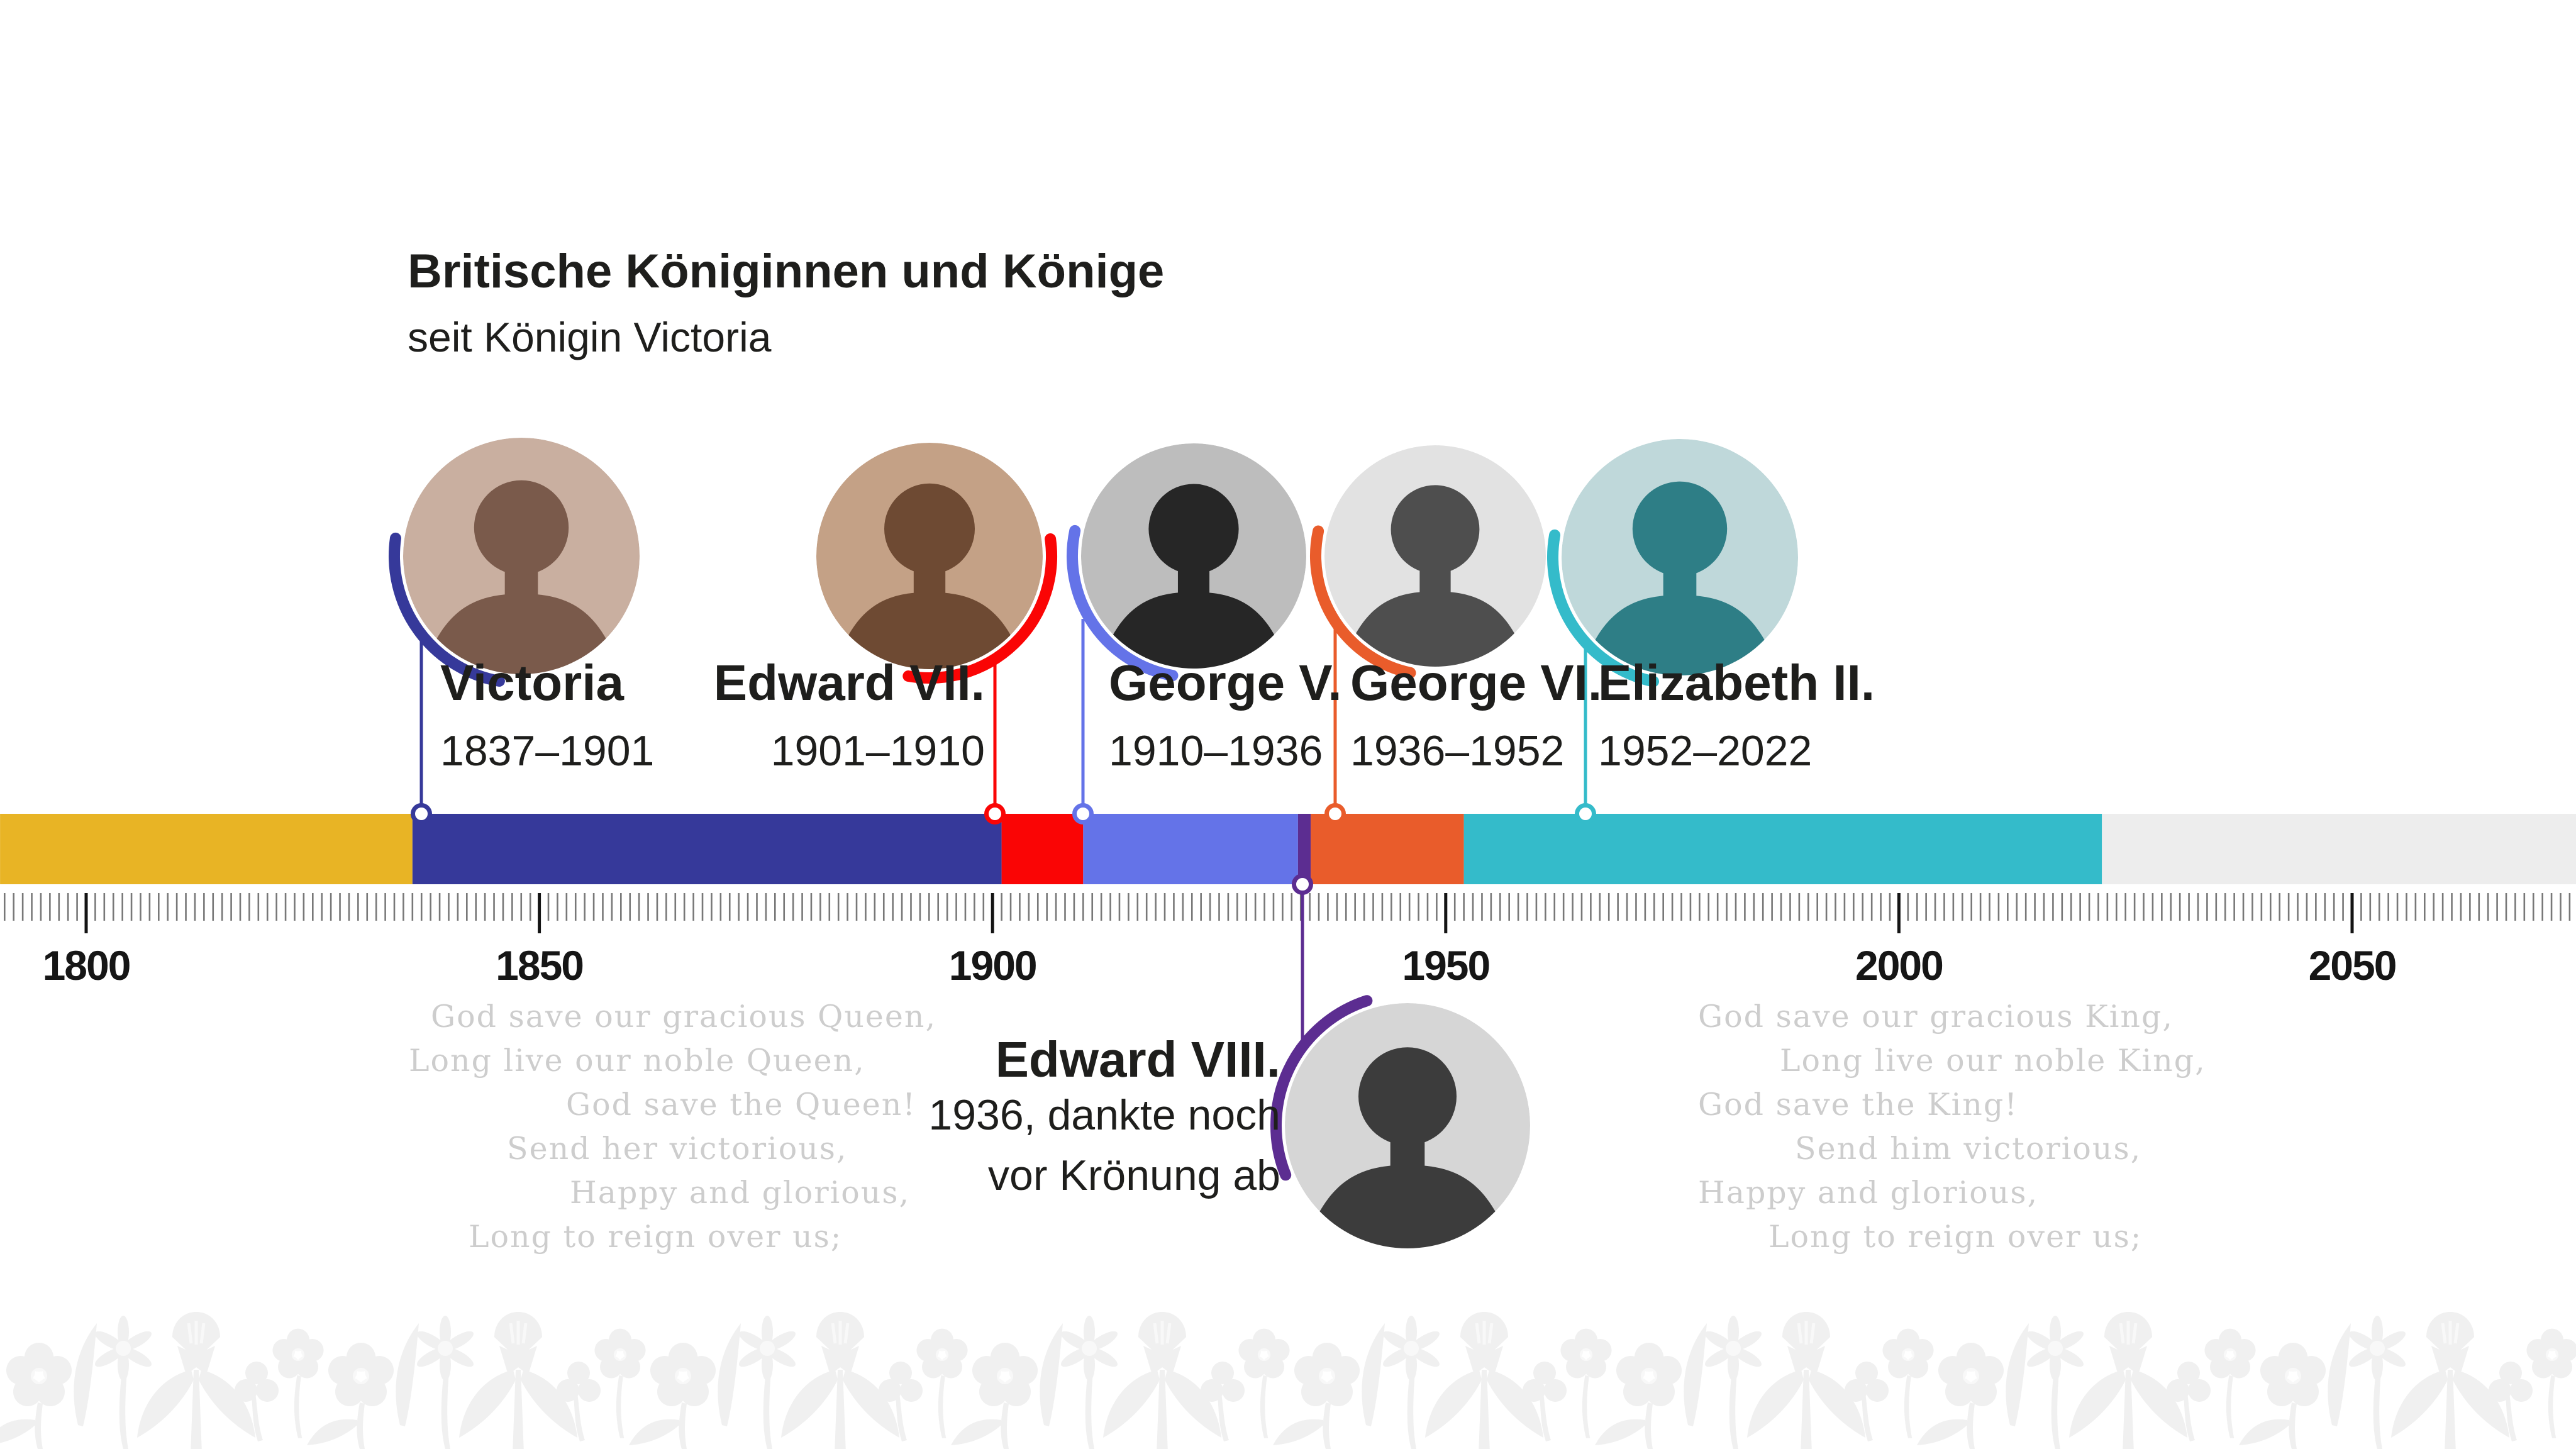 The image size is (2576, 1449). I want to click on monarch-name: Edward VIII., so click(1137, 1059).